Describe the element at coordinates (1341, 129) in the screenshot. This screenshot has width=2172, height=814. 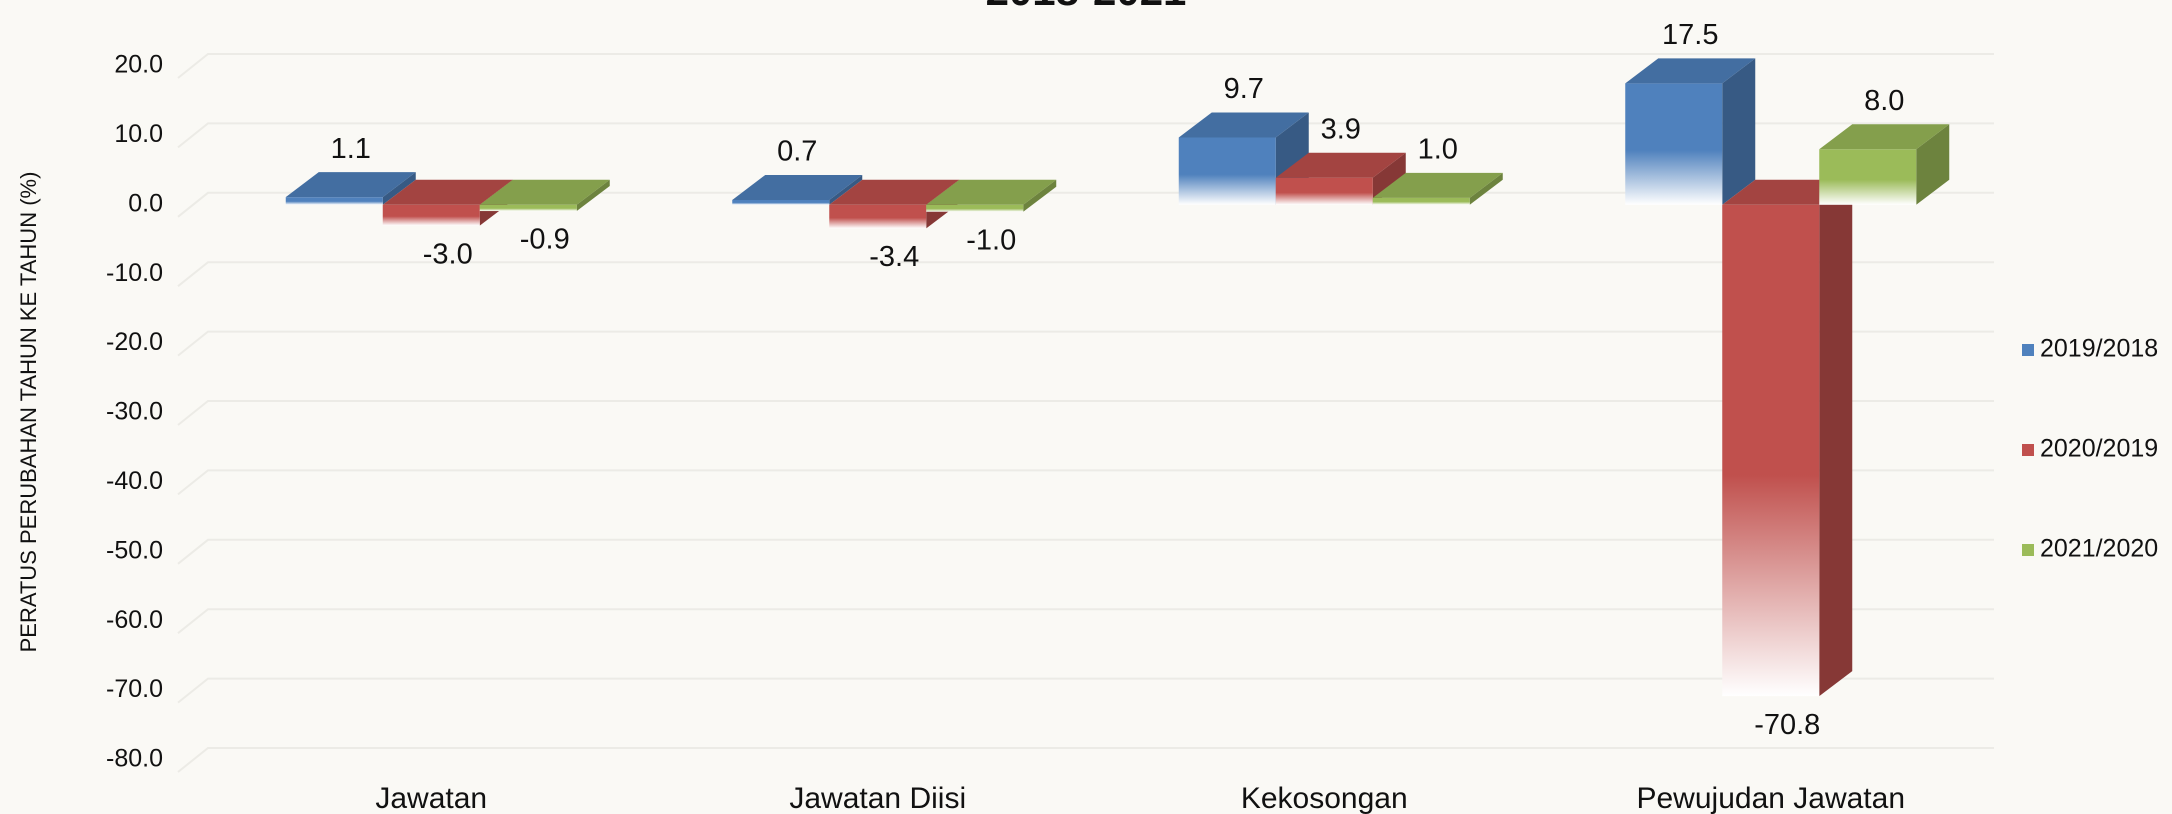
I see `data-label: 3.9` at that location.